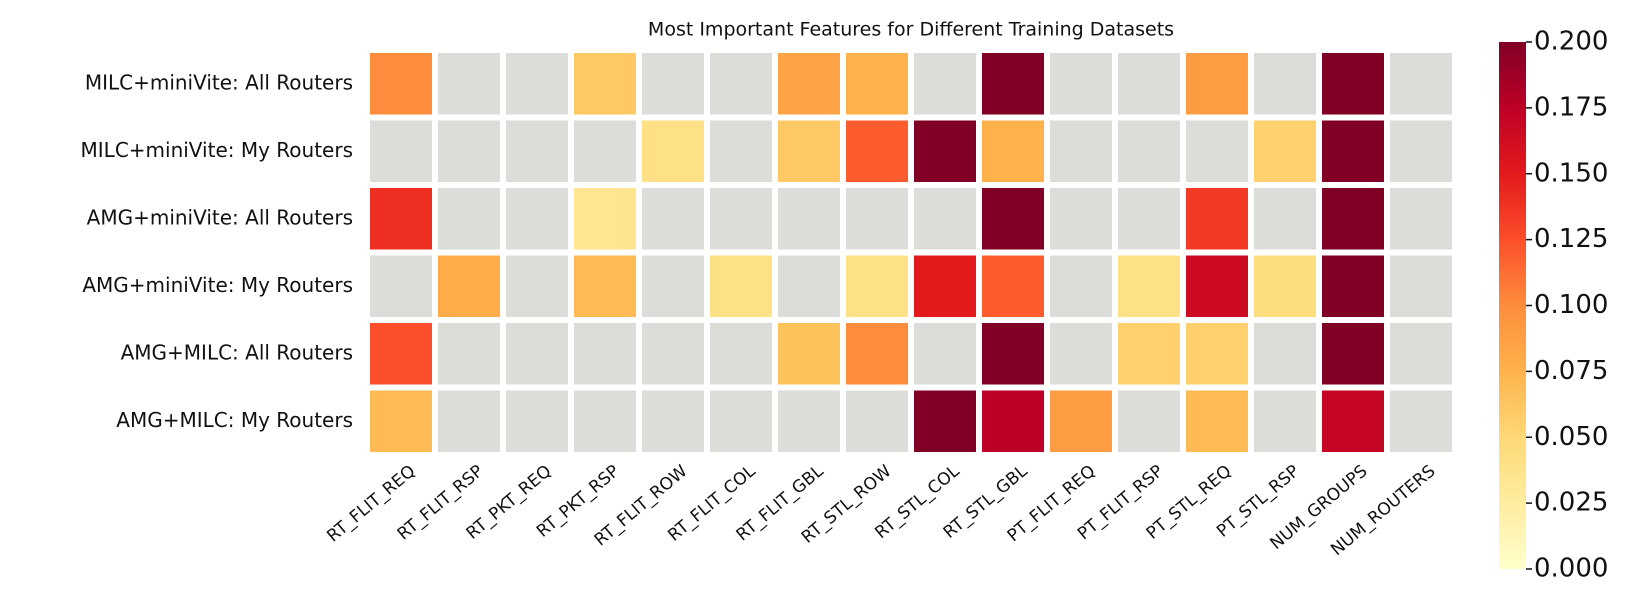 The image size is (1644, 614). What do you see at coordinates (1571, 305) in the screenshot?
I see `colorbar-tick-label: 0.100` at bounding box center [1571, 305].